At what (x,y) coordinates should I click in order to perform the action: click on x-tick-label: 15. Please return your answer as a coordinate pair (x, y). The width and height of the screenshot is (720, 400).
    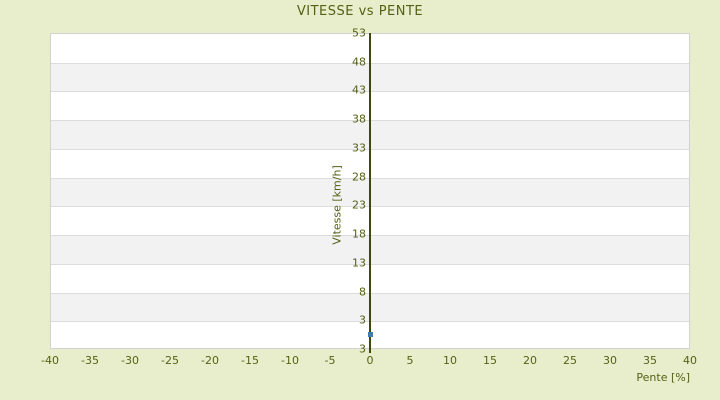
    Looking at the image, I should click on (490, 360).